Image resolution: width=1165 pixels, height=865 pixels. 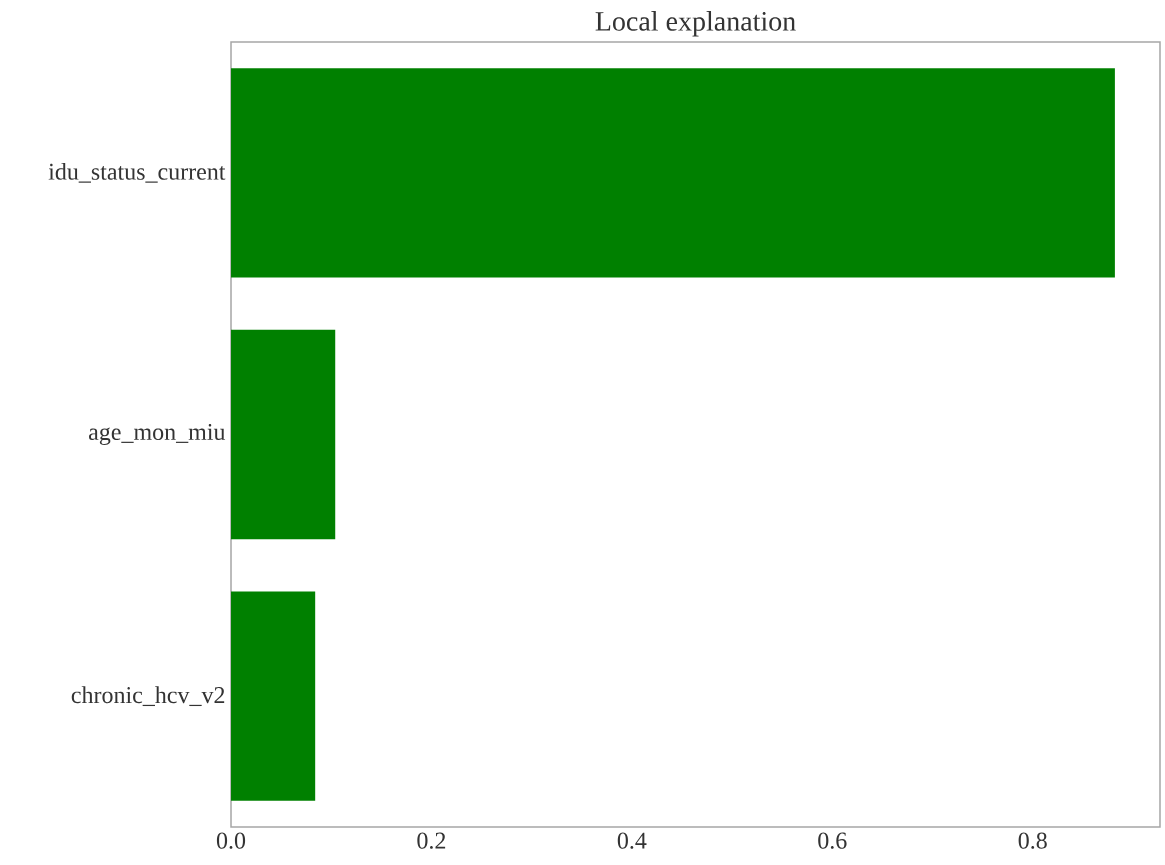 What do you see at coordinates (695, 24) in the screenshot?
I see `chart-title: Local explanation` at bounding box center [695, 24].